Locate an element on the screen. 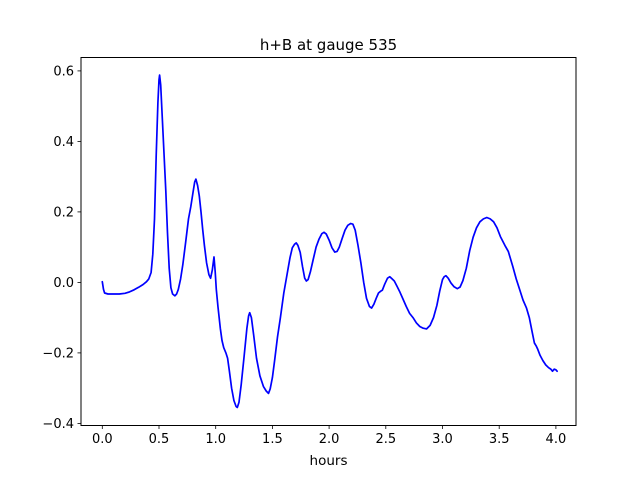  x-tick-label: 1.0 is located at coordinates (215, 439).